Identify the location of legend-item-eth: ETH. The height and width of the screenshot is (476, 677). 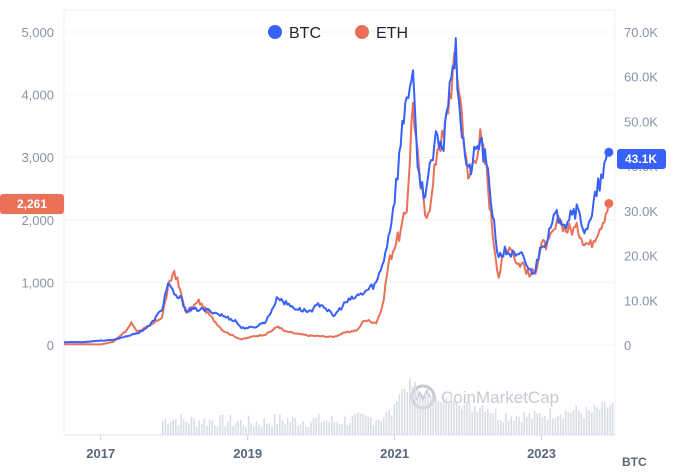
(381, 33).